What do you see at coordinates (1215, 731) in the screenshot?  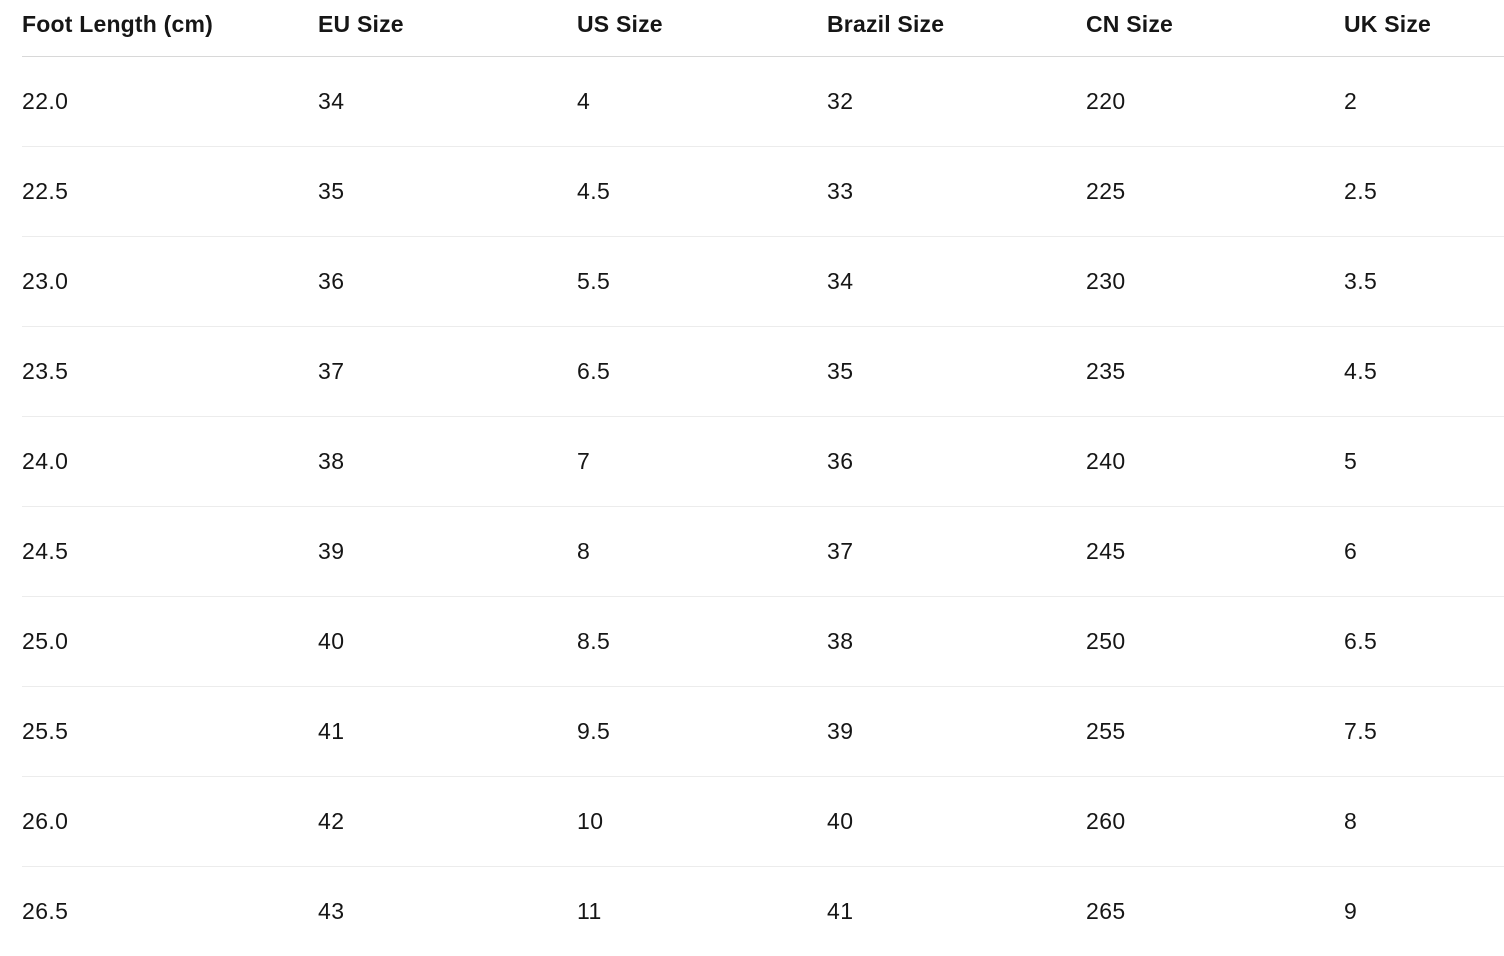 I see `table-cell: 255` at bounding box center [1215, 731].